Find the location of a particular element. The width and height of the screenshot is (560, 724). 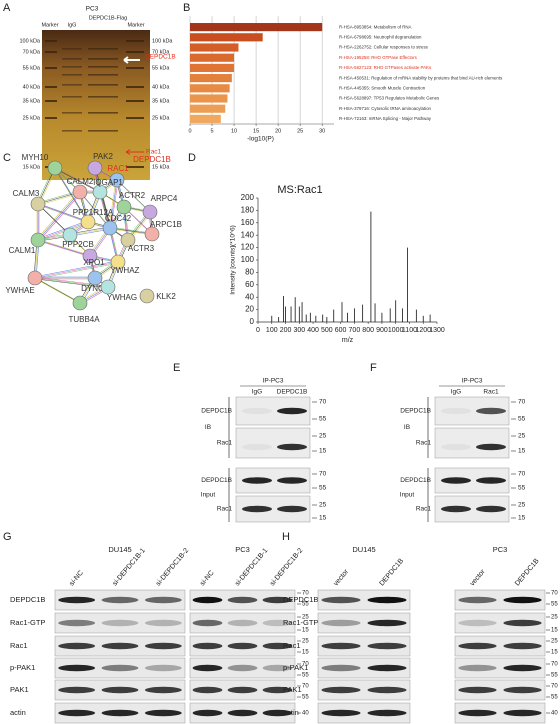

x-tick-label: 30 is located at coordinates (322, 131).